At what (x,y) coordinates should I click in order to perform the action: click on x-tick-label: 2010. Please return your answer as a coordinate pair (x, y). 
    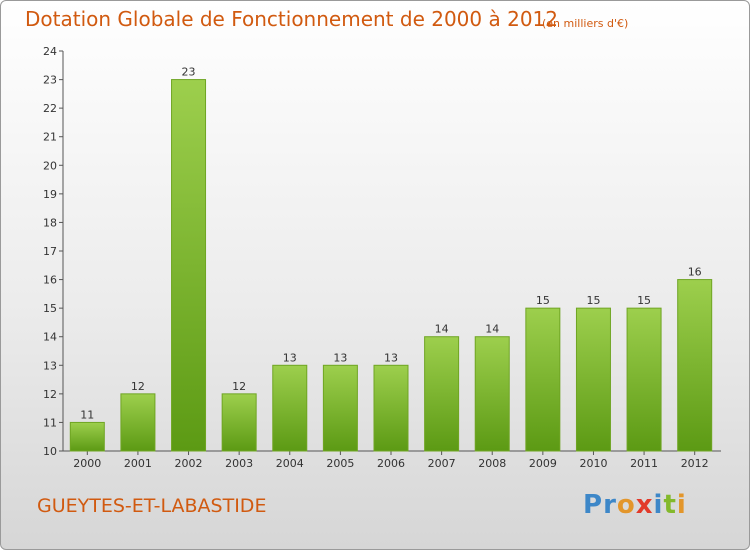
    Looking at the image, I should click on (593, 463).